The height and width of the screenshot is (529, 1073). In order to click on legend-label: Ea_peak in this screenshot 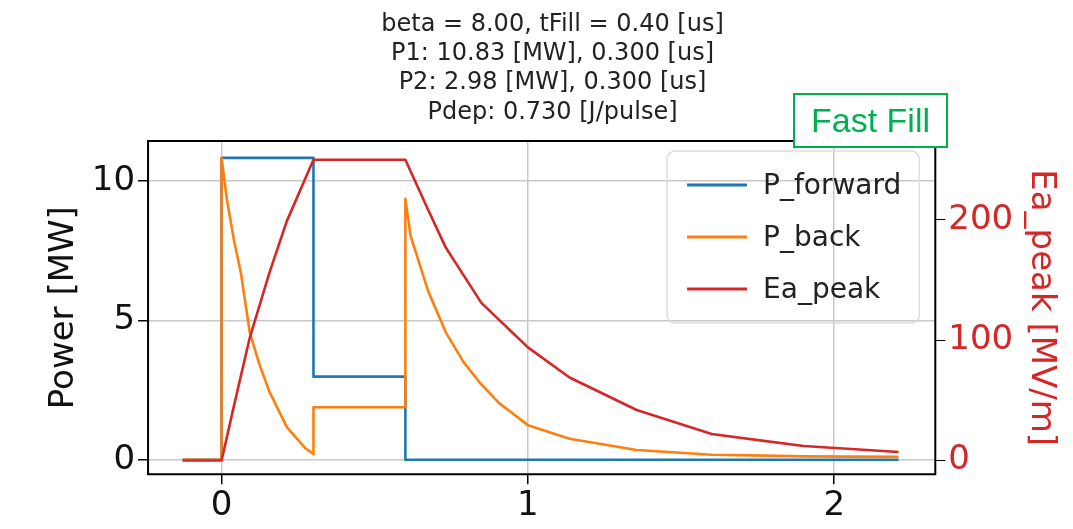, I will do `click(822, 289)`.